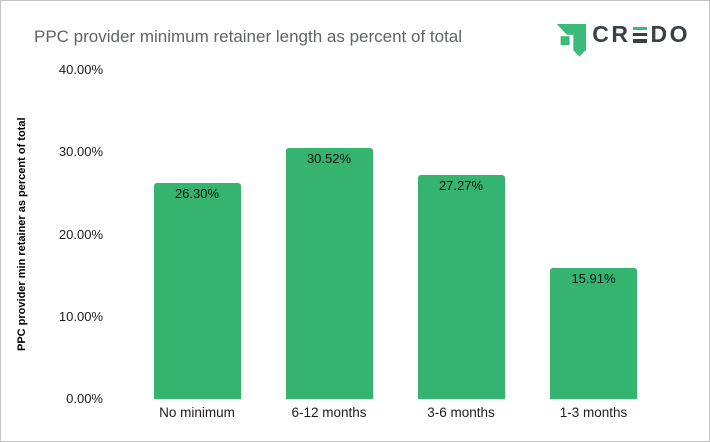  I want to click on credo-e-glyph, so click(639, 34).